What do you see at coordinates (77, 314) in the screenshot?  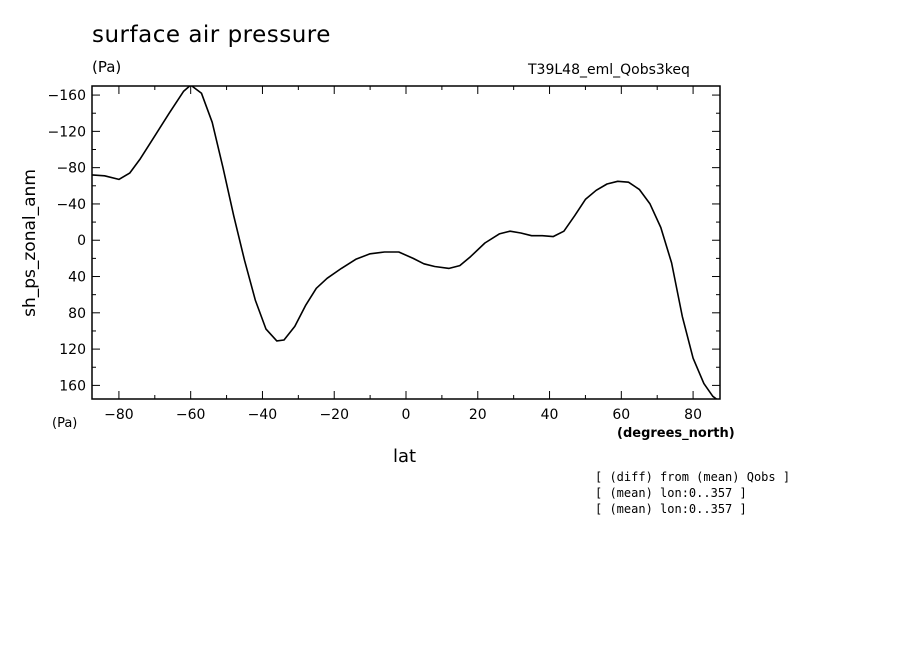 I see `y-tick-label: 80` at bounding box center [77, 314].